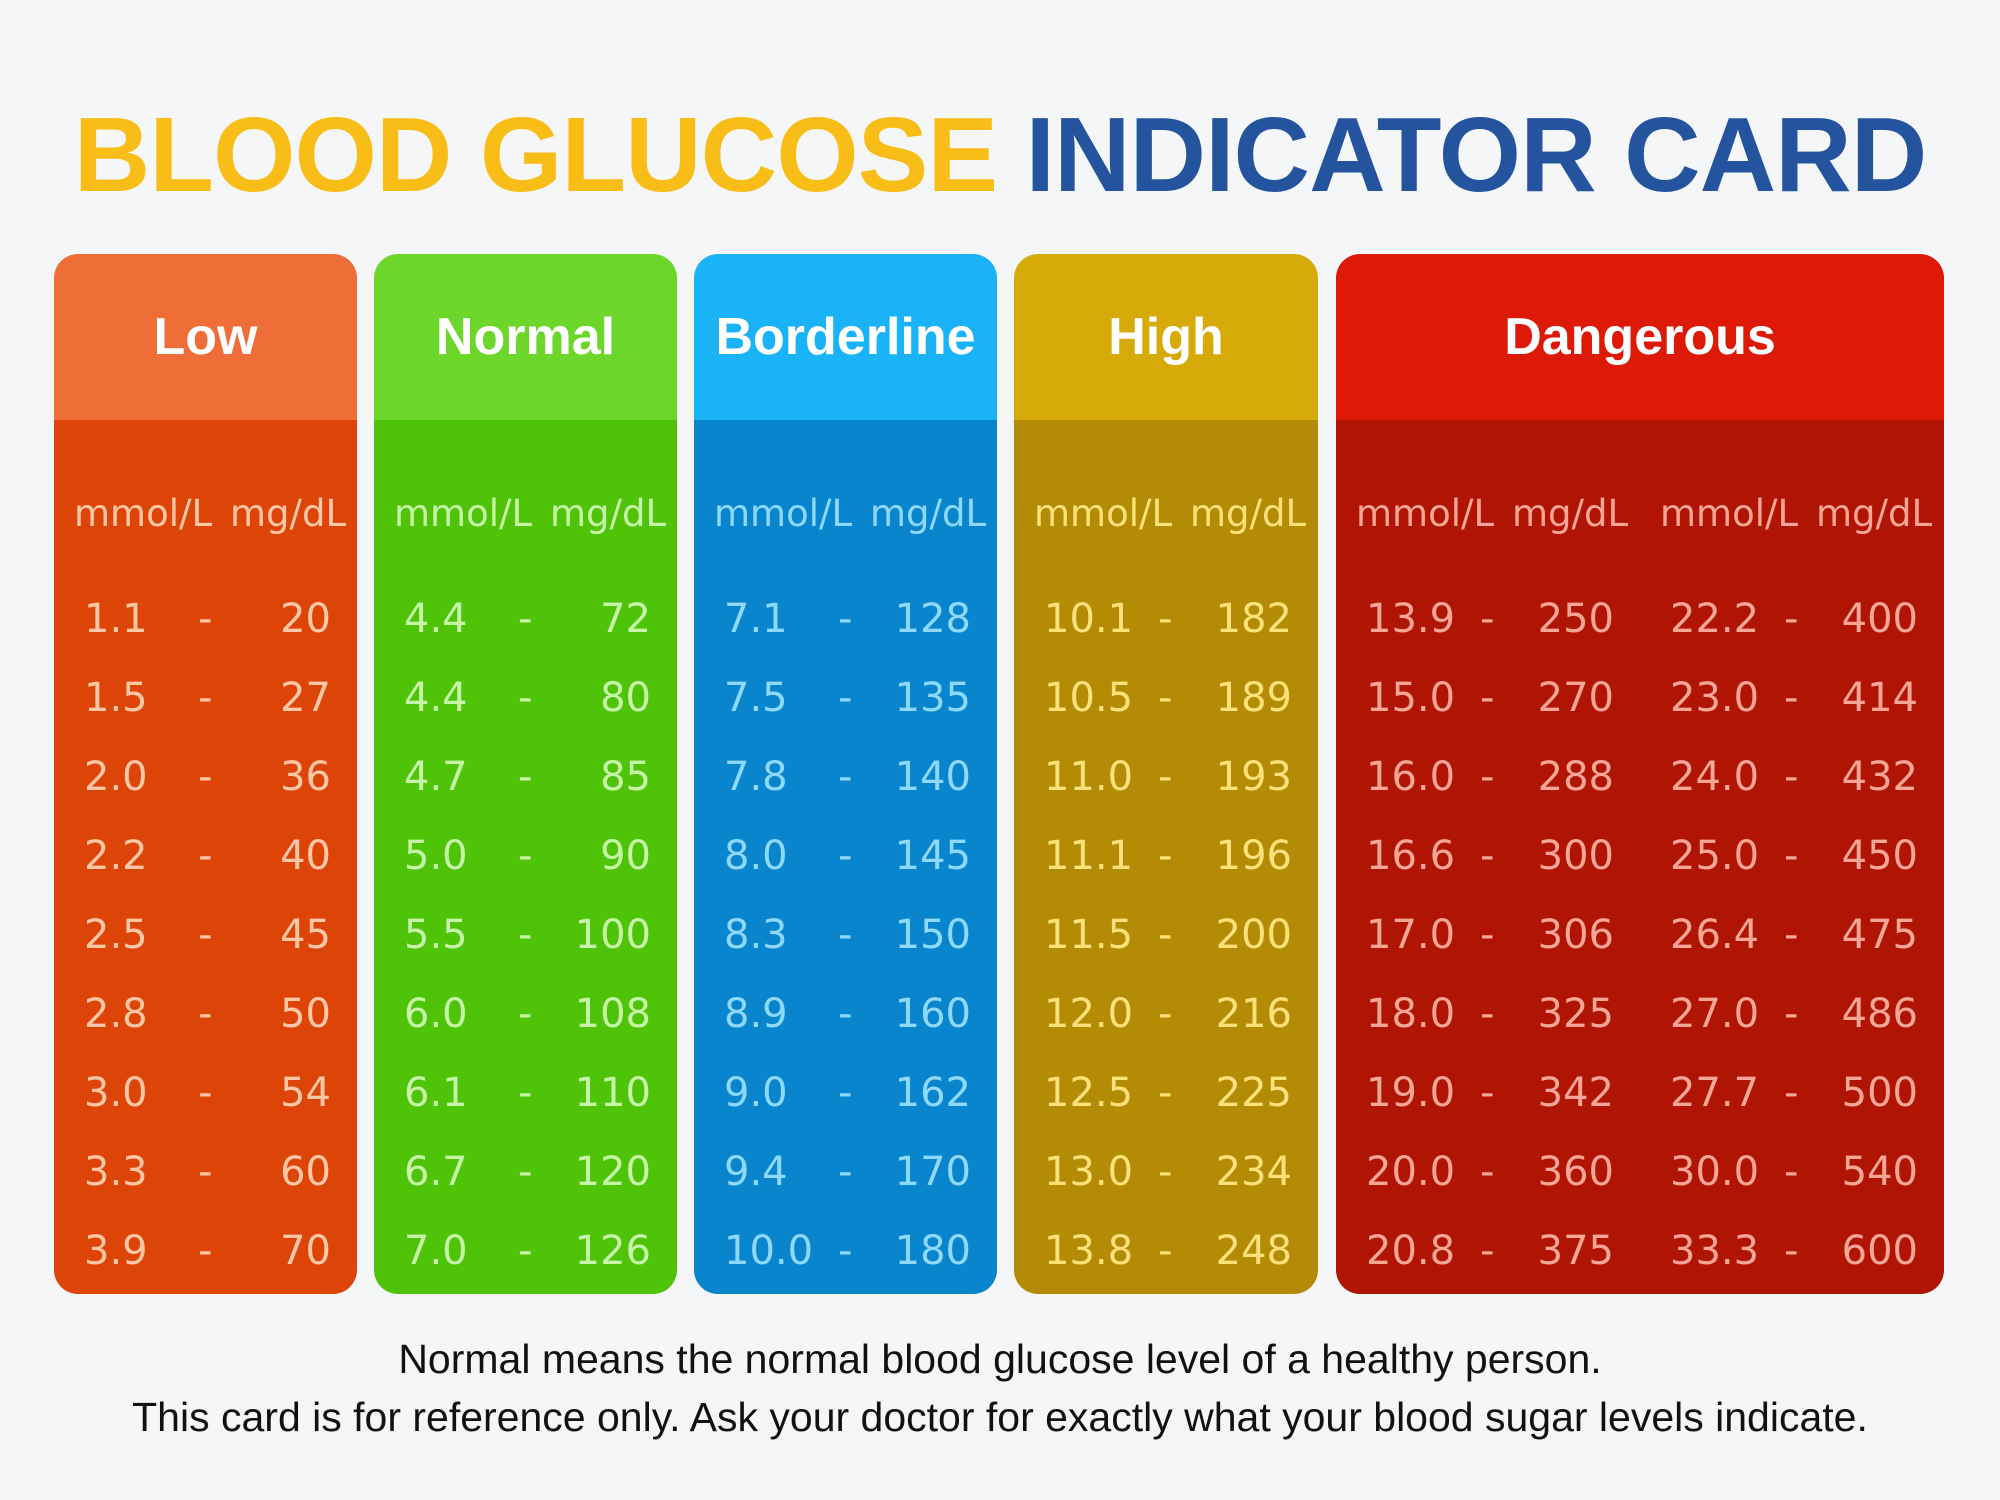 The image size is (2000, 1500). What do you see at coordinates (1879, 698) in the screenshot?
I see `mgdl-value: 414` at bounding box center [1879, 698].